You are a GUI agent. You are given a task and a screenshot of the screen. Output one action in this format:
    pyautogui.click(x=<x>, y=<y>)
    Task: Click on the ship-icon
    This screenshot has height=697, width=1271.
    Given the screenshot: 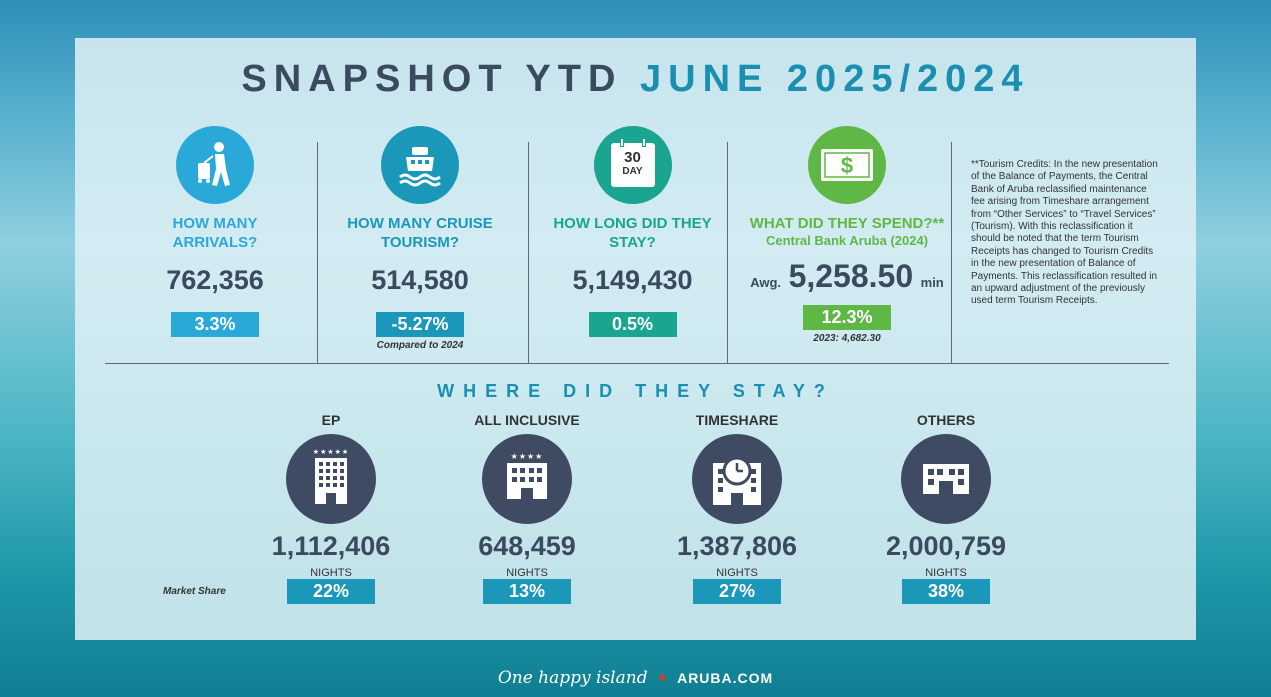 What is the action you would take?
    pyautogui.click(x=420, y=165)
    